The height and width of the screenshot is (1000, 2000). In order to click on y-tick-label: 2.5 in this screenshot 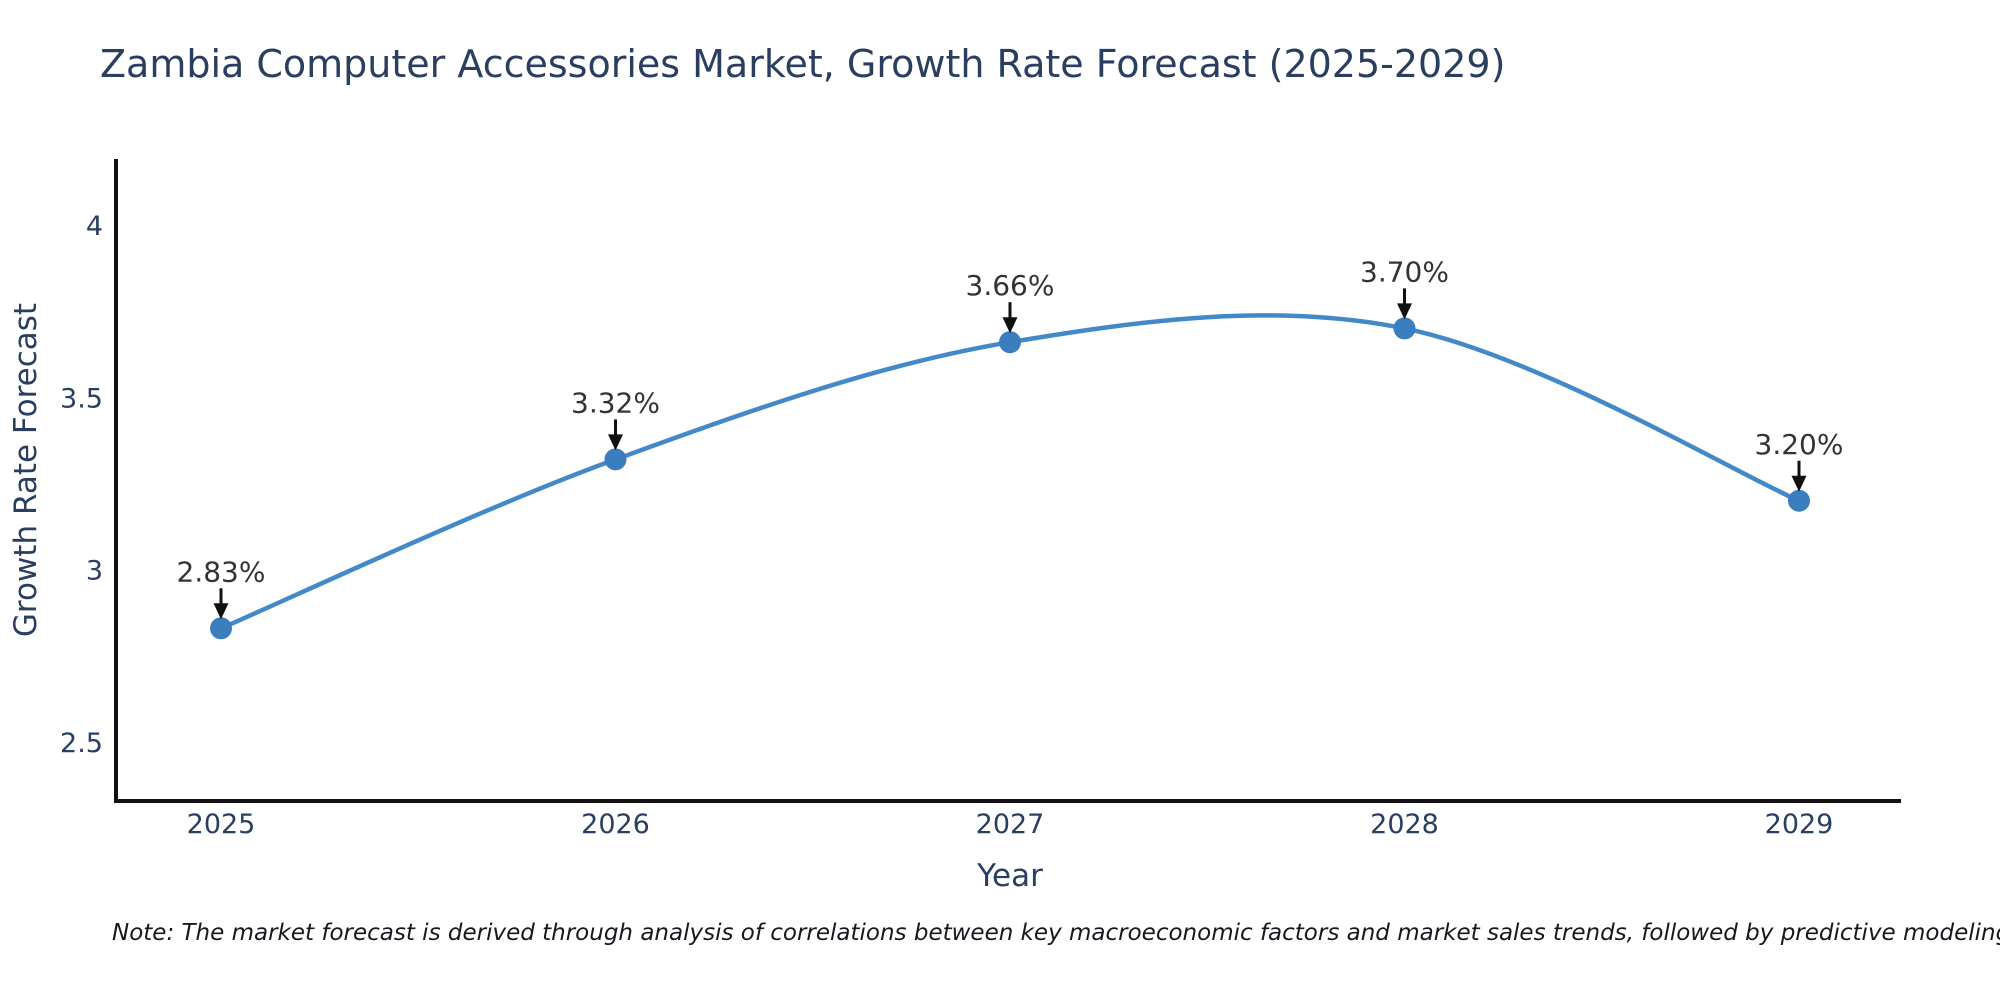, I will do `click(81, 743)`.